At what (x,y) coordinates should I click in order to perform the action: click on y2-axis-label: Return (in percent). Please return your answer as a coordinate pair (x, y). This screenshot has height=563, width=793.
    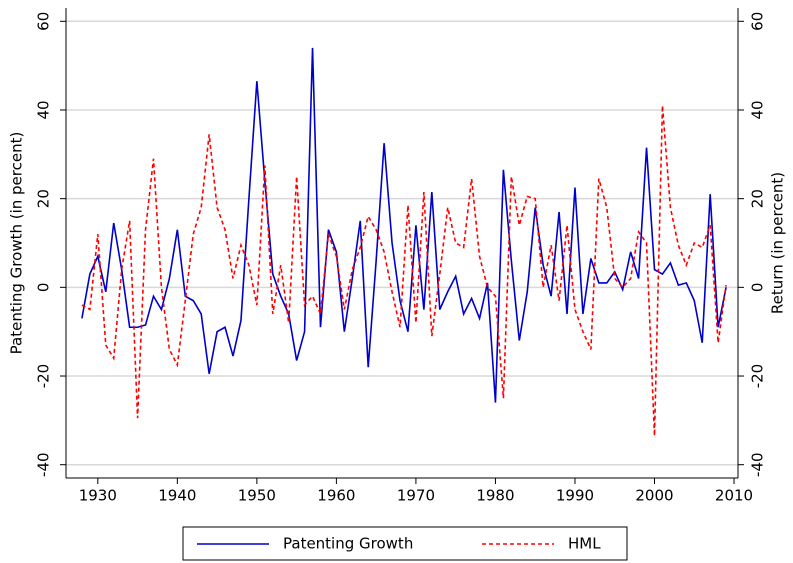
    Looking at the image, I should click on (778, 243).